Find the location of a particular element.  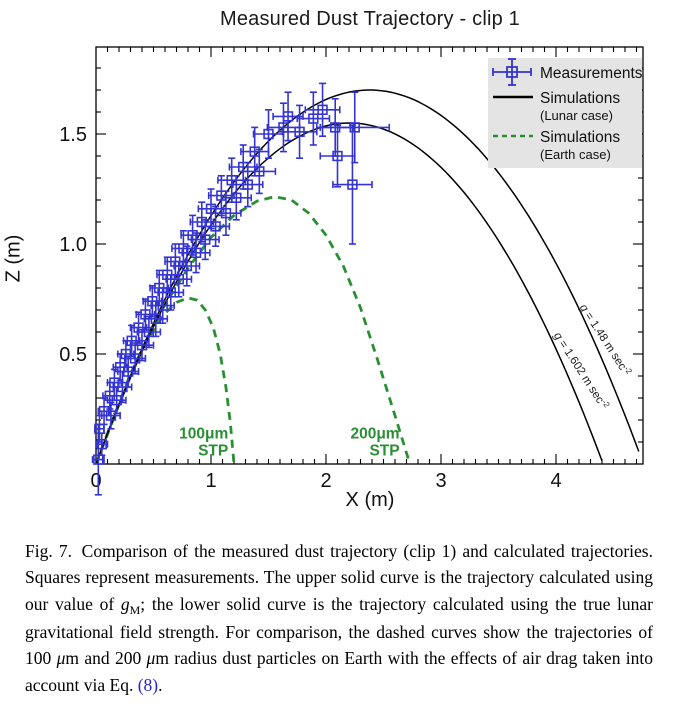

legend-label: Measurements is located at coordinates (591, 73).